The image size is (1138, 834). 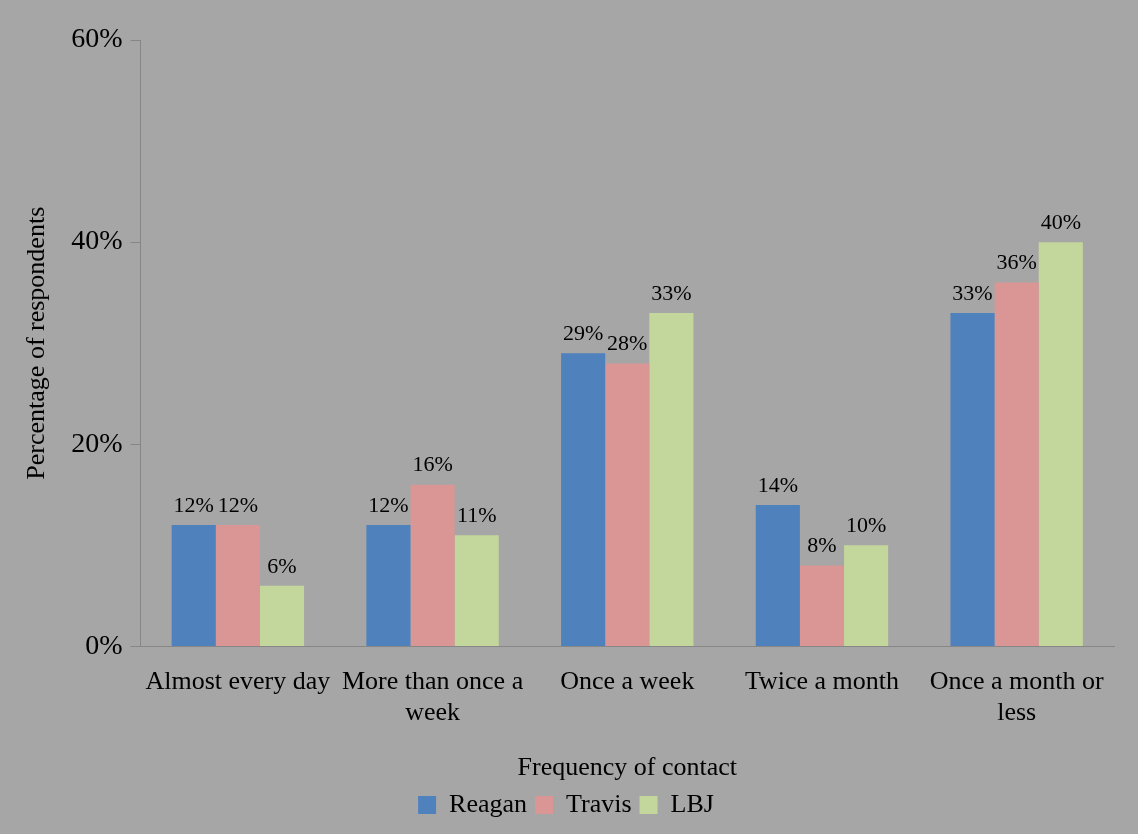 I want to click on data-label: 11%, so click(x=476, y=515).